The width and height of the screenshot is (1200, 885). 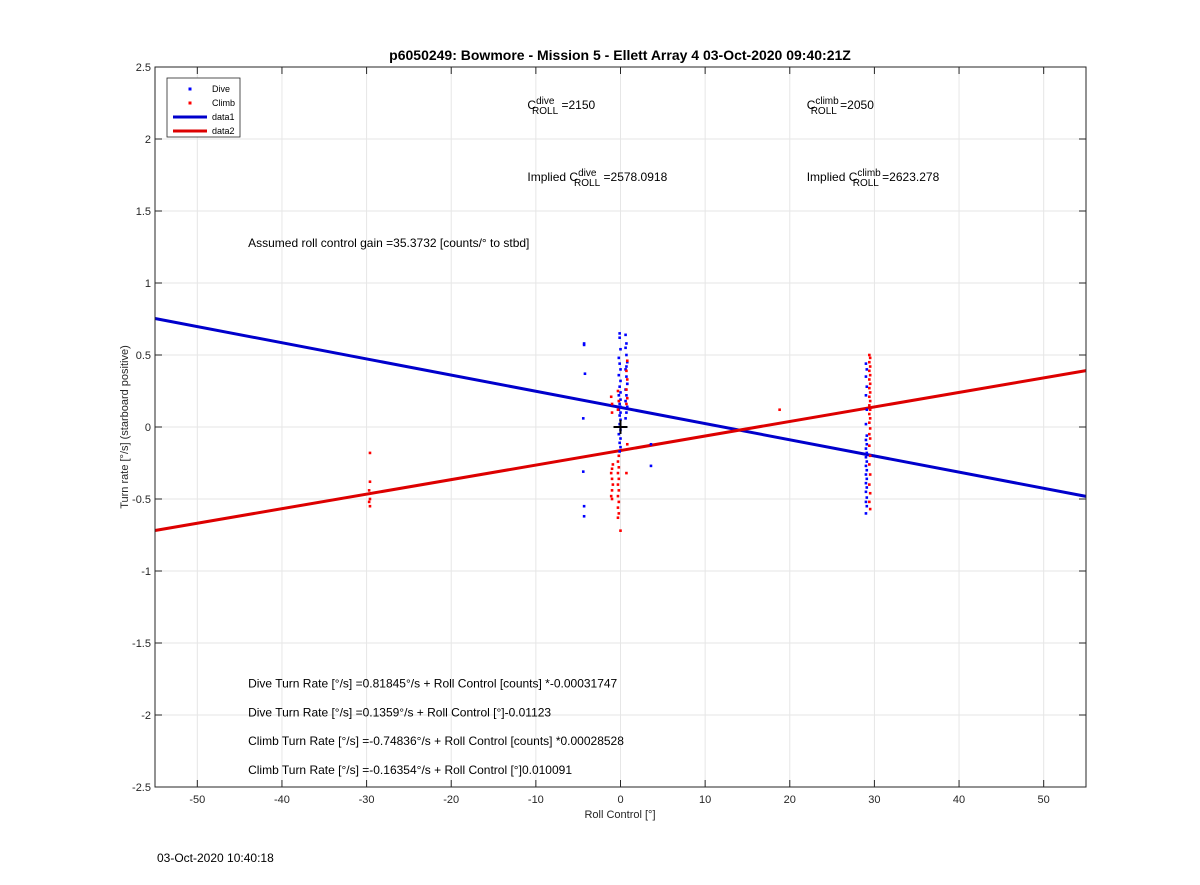 What do you see at coordinates (148, 428) in the screenshot?
I see `y-tick-label: 0` at bounding box center [148, 428].